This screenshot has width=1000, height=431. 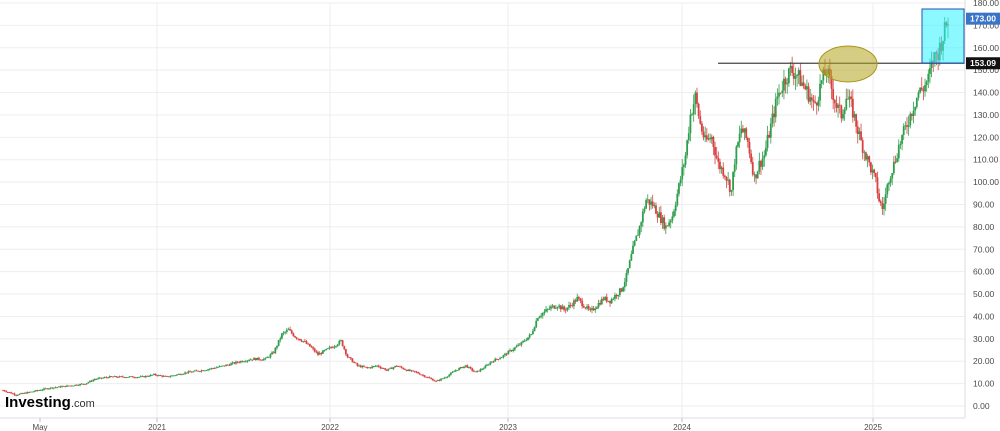 What do you see at coordinates (983, 19) in the screenshot?
I see `current-price-label: 173.00` at bounding box center [983, 19].